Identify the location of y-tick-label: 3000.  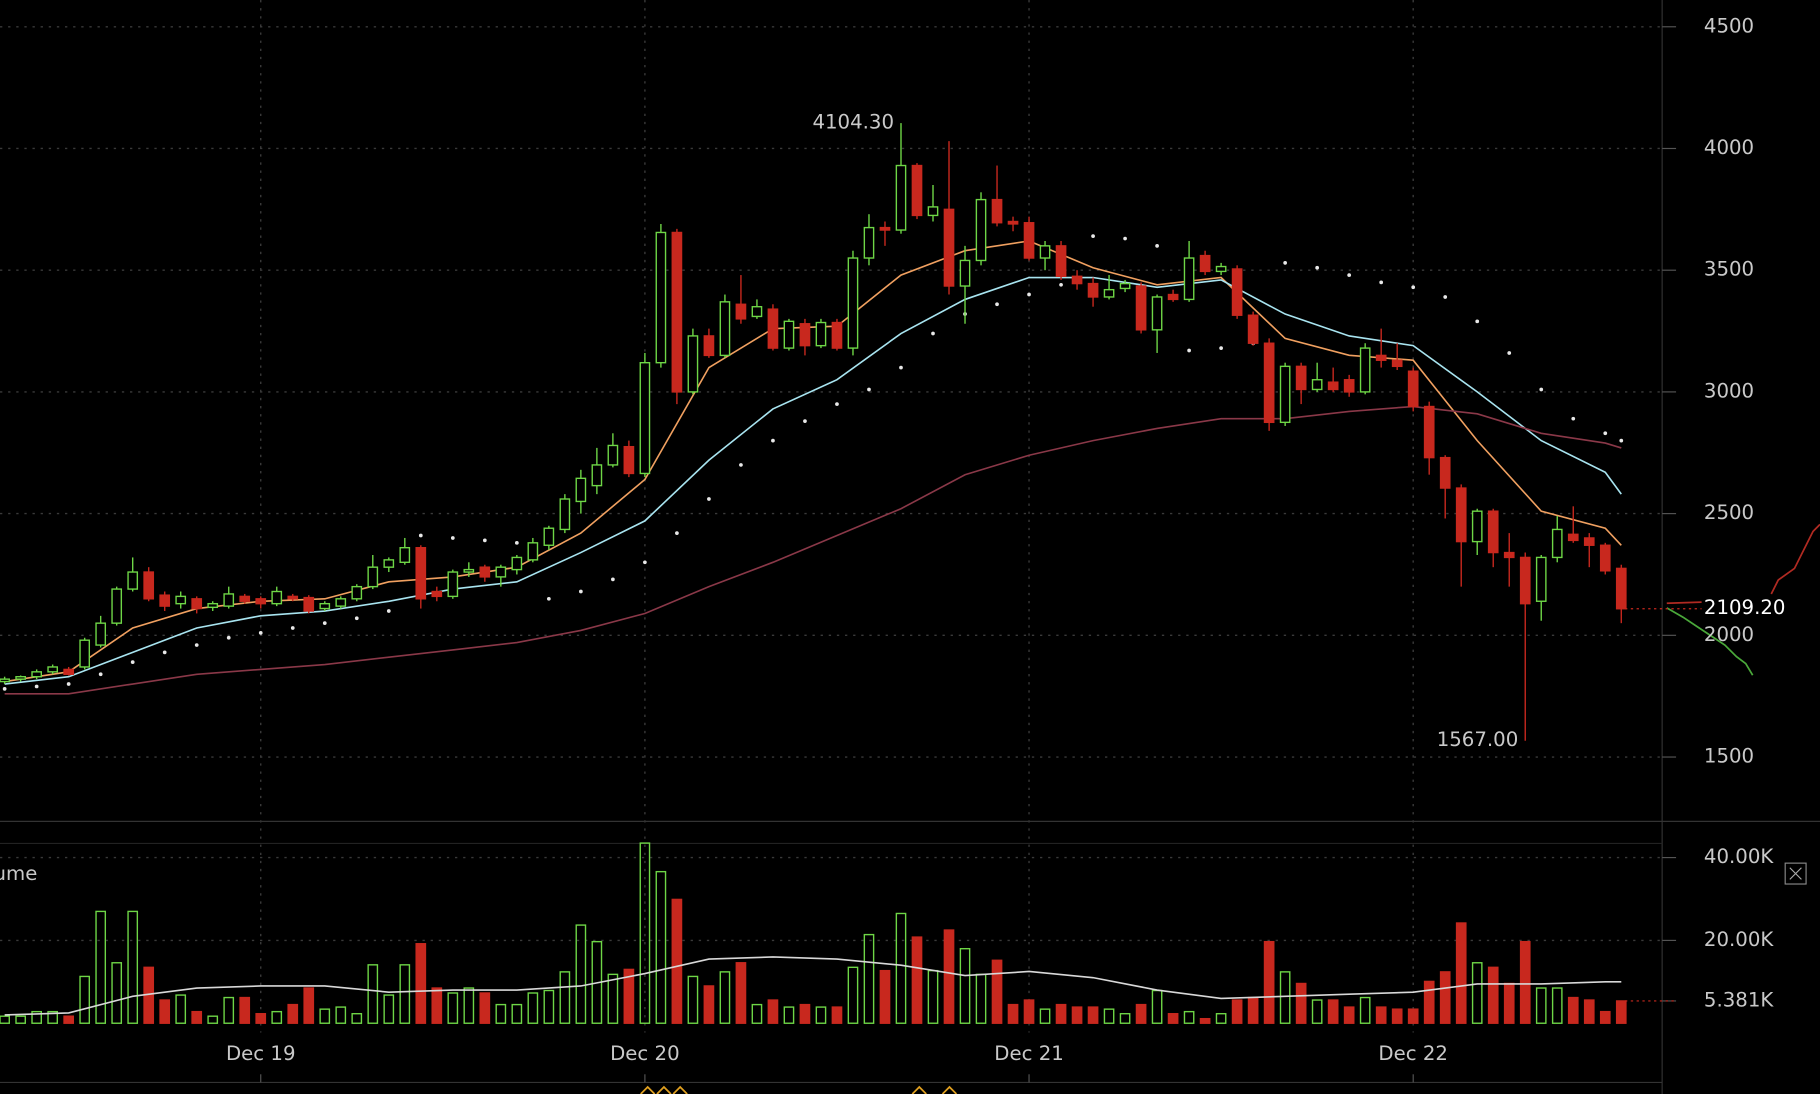
(1729, 390).